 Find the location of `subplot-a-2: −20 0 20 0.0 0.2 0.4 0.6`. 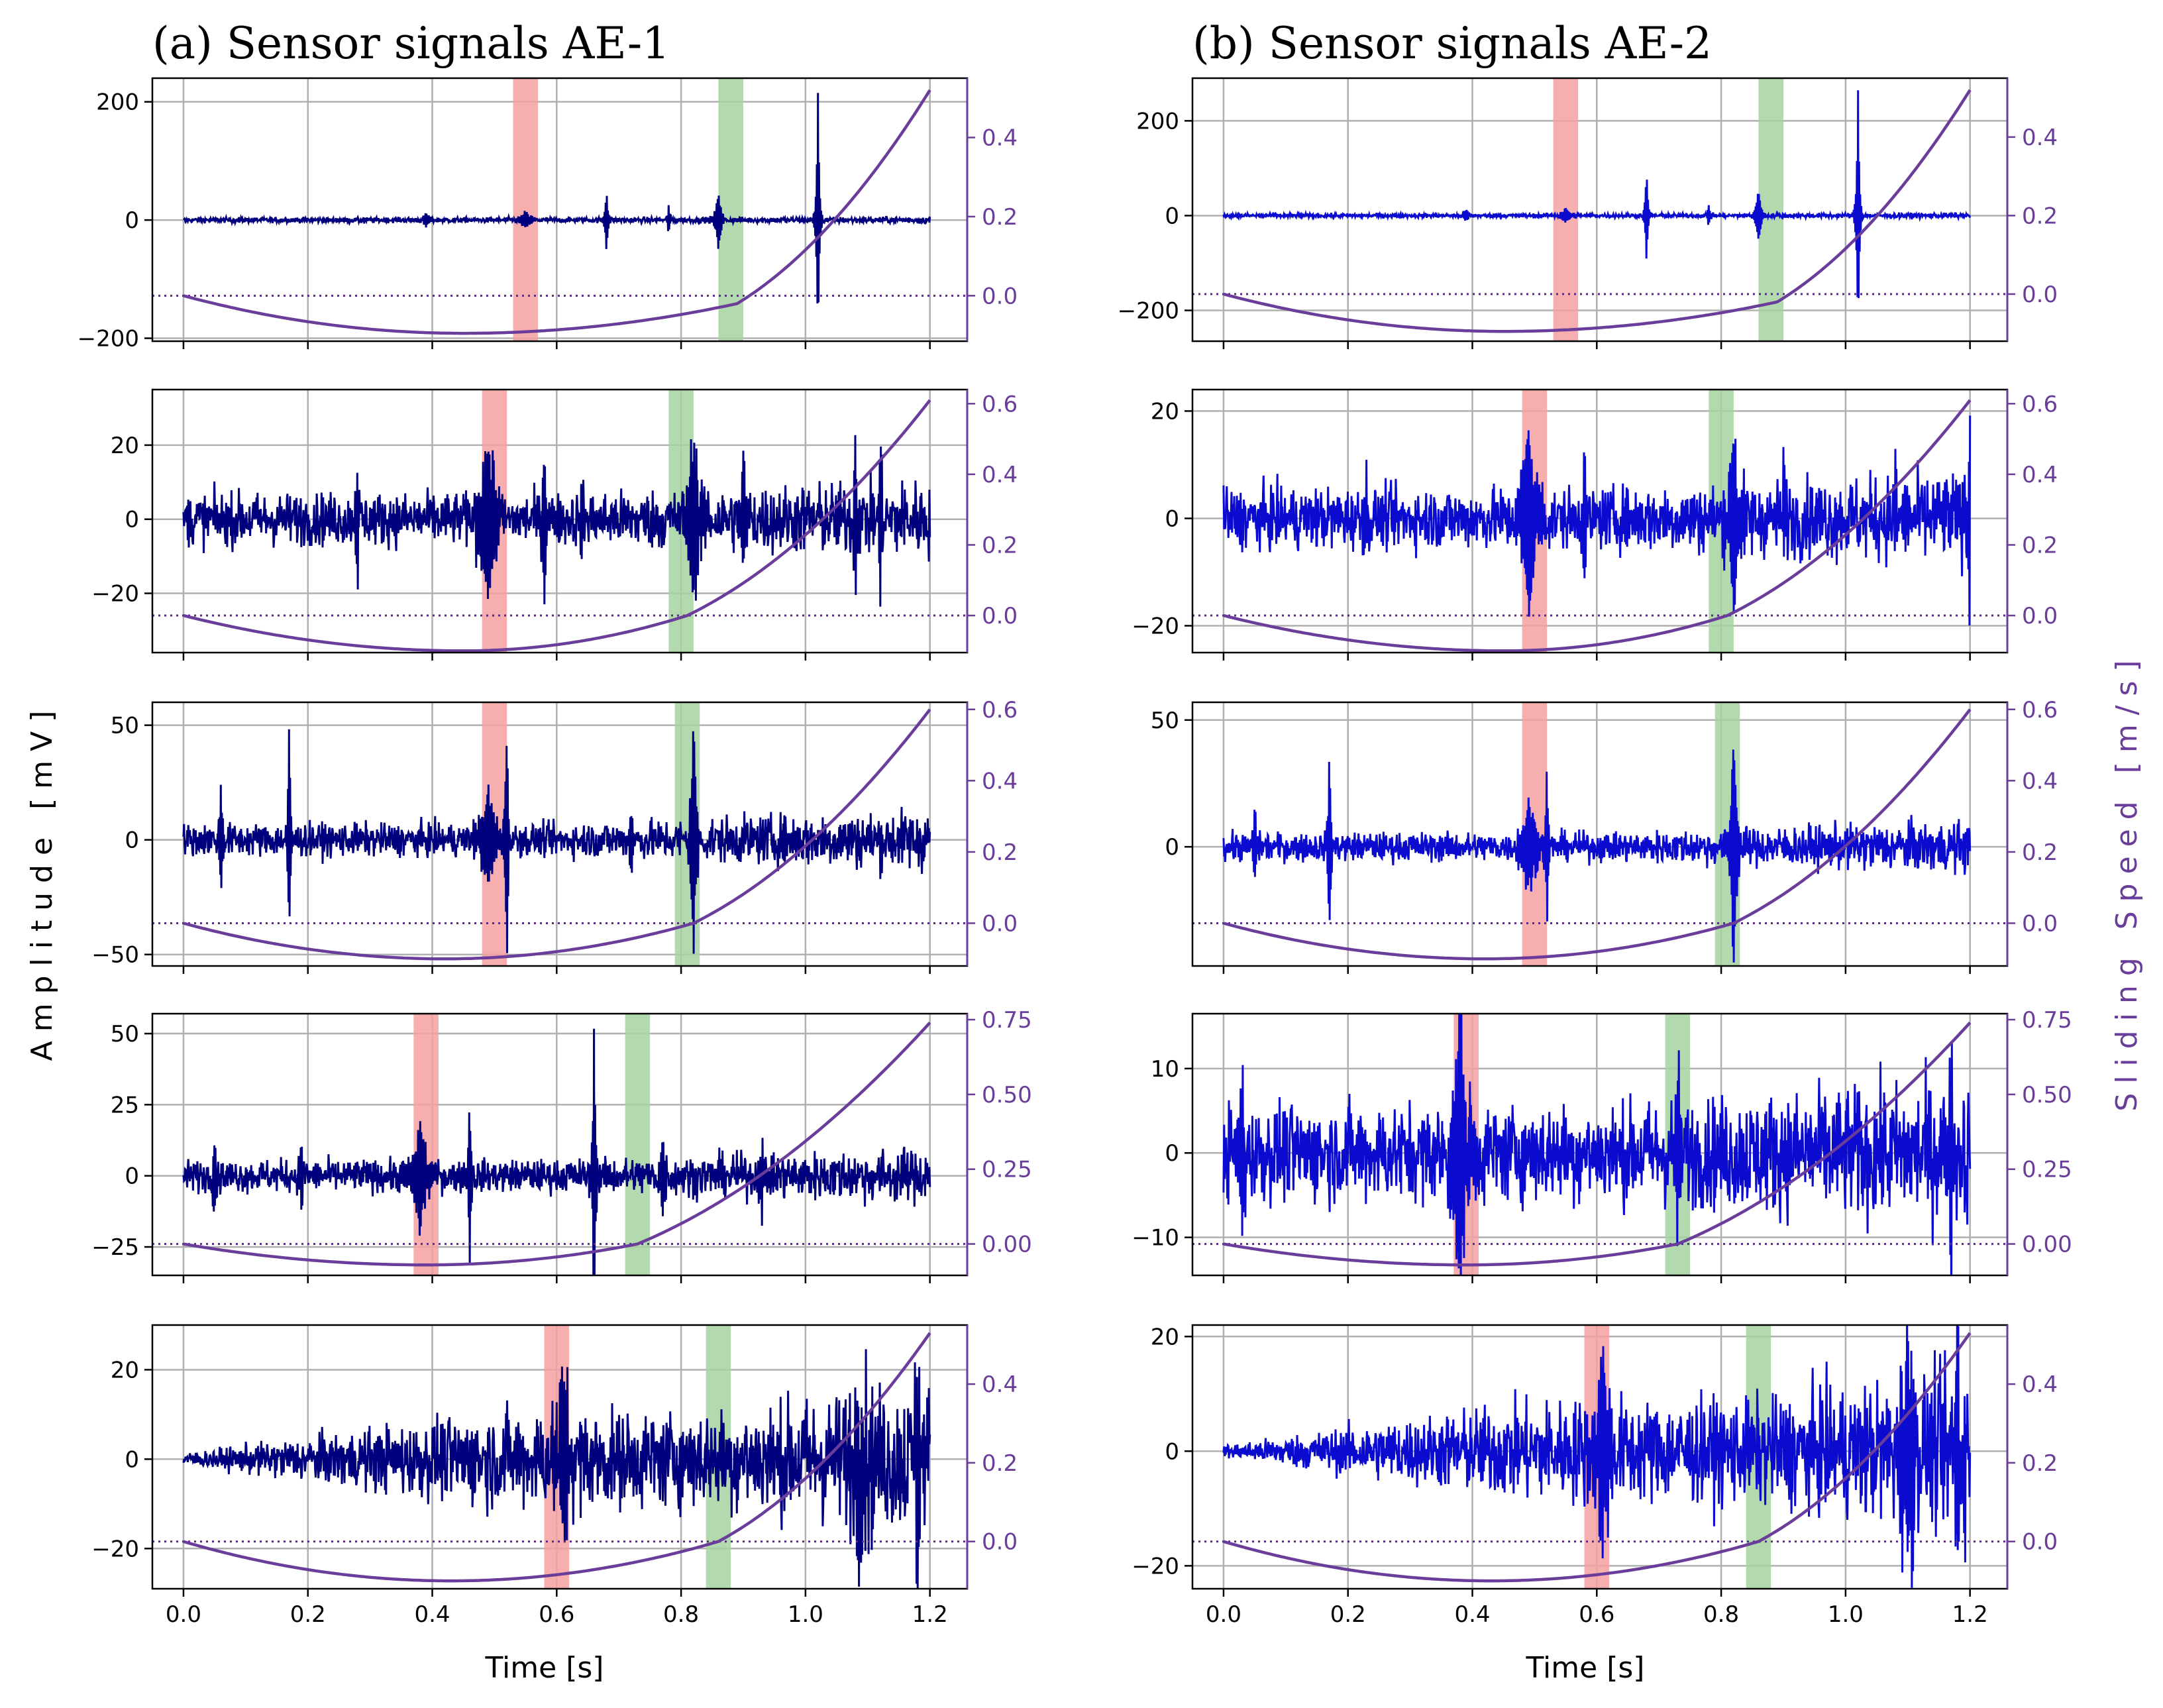

subplot-a-2: −20 0 20 0.0 0.2 0.4 0.6 is located at coordinates (554, 524).